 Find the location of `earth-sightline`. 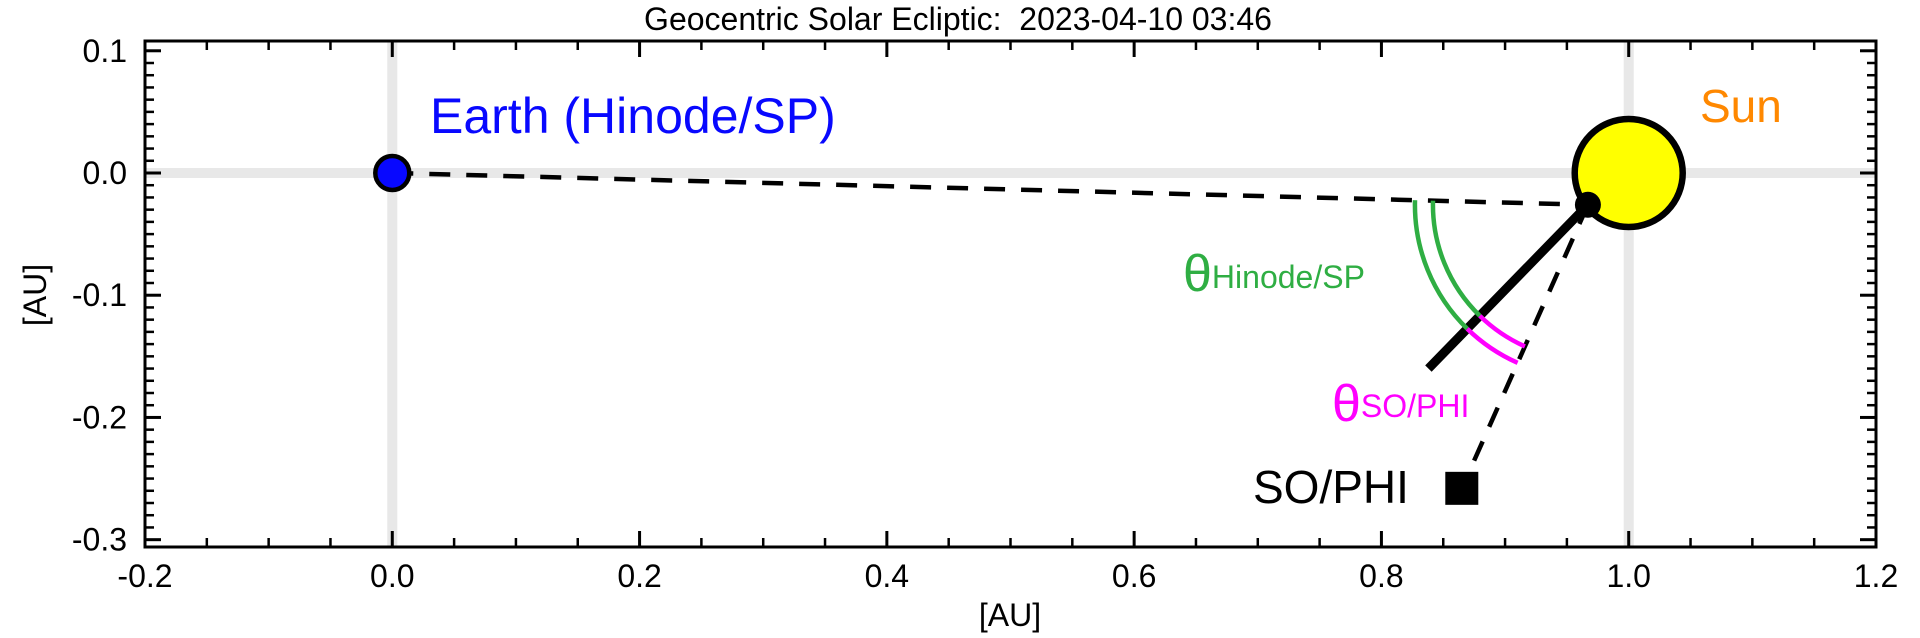

earth-sightline is located at coordinates (990, 189).